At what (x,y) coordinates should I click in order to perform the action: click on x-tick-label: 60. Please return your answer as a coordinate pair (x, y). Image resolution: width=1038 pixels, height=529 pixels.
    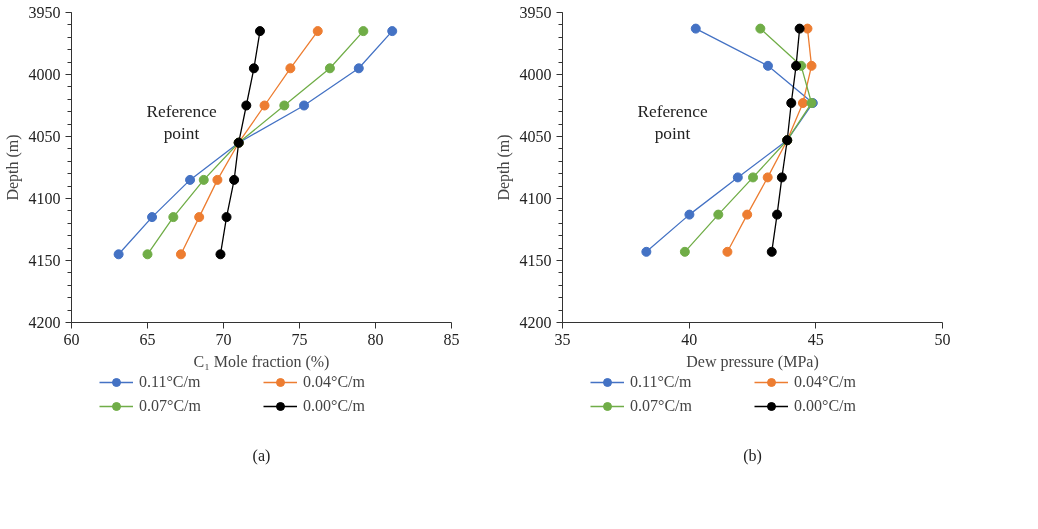
    Looking at the image, I should click on (71, 339).